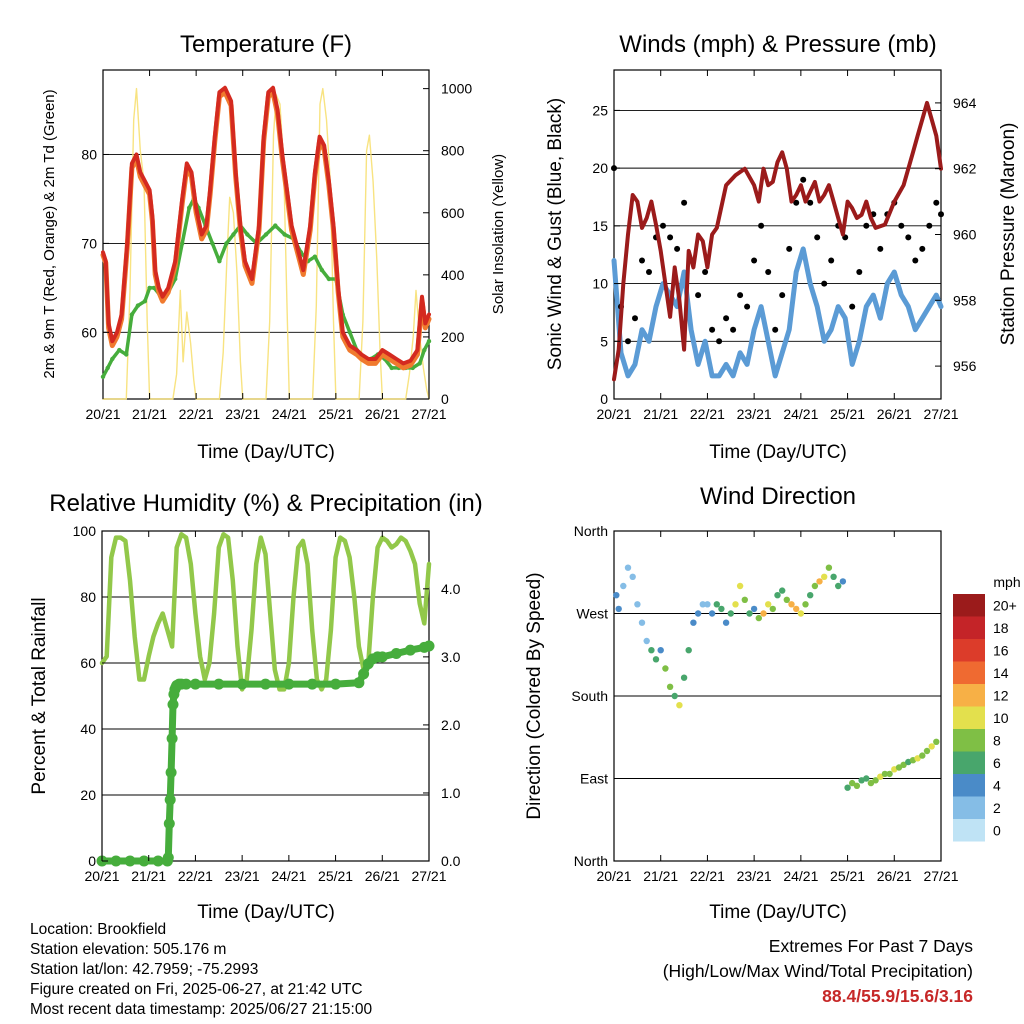 Image resolution: width=1024 pixels, height=1024 pixels. Describe the element at coordinates (451, 589) in the screenshot. I see `y2-tick-label: 4.0` at that location.